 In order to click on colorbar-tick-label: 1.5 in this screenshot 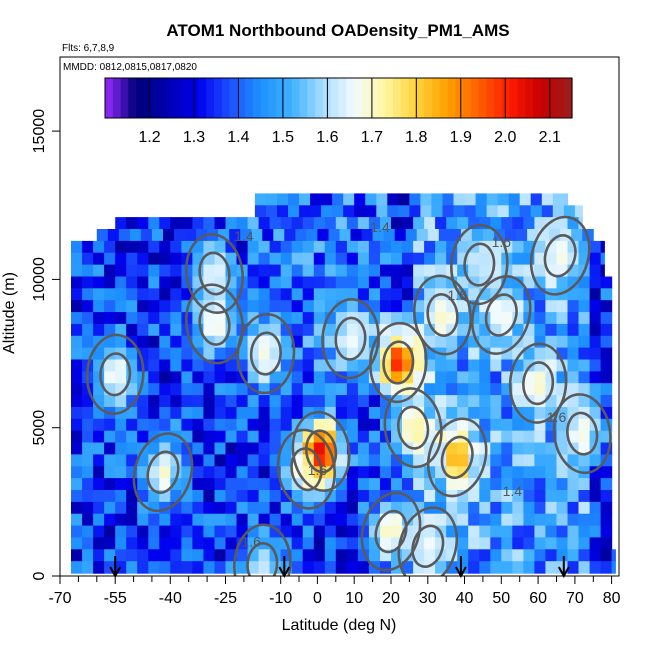, I will do `click(283, 137)`.